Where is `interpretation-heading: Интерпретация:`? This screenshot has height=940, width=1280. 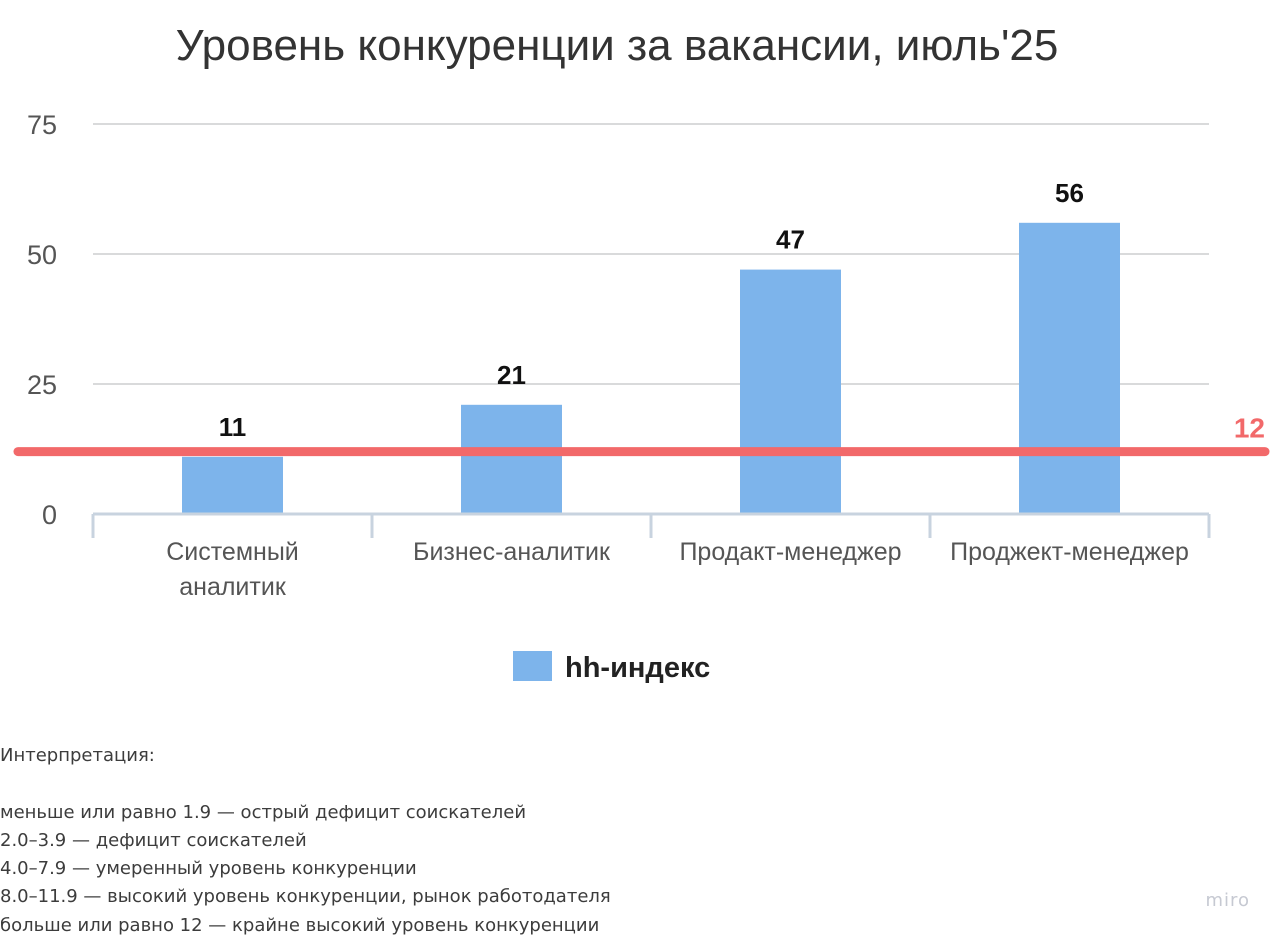 interpretation-heading: Интерпретация: is located at coordinates (77, 755).